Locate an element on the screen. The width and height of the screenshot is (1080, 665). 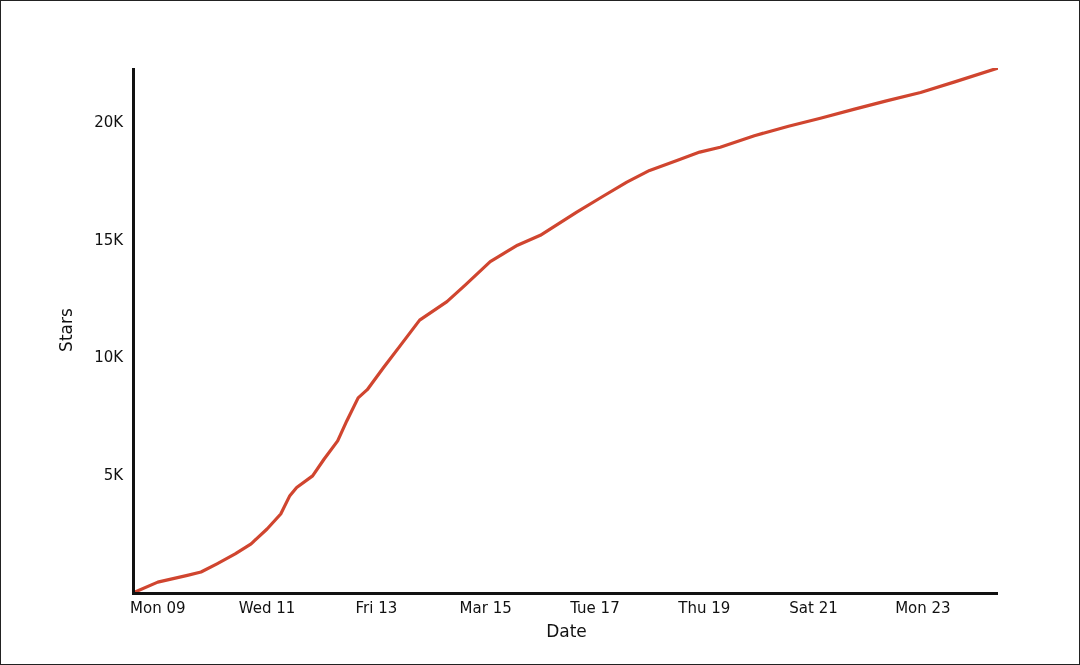
x-tick-label: Thu 19 is located at coordinates (704, 607).